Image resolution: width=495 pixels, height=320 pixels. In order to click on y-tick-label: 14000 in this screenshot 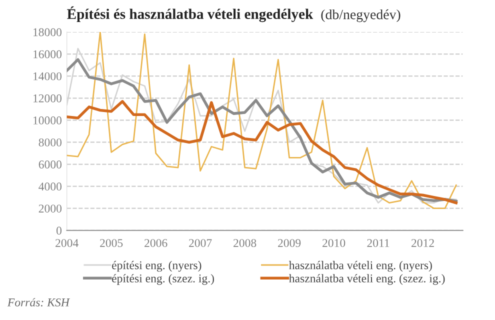, I will do `click(47, 76)`.